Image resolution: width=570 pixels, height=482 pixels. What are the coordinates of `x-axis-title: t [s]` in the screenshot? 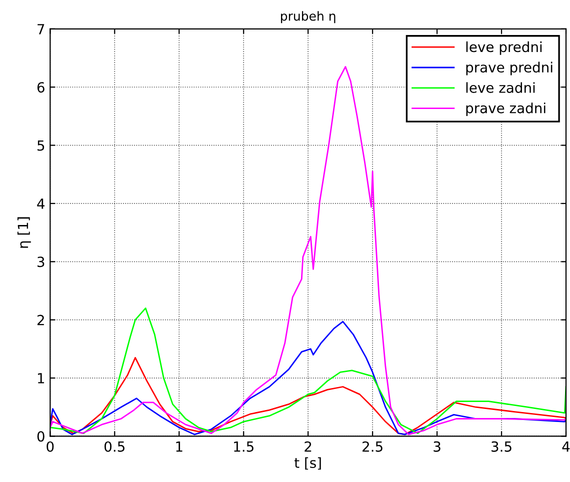 It's located at (307, 463).